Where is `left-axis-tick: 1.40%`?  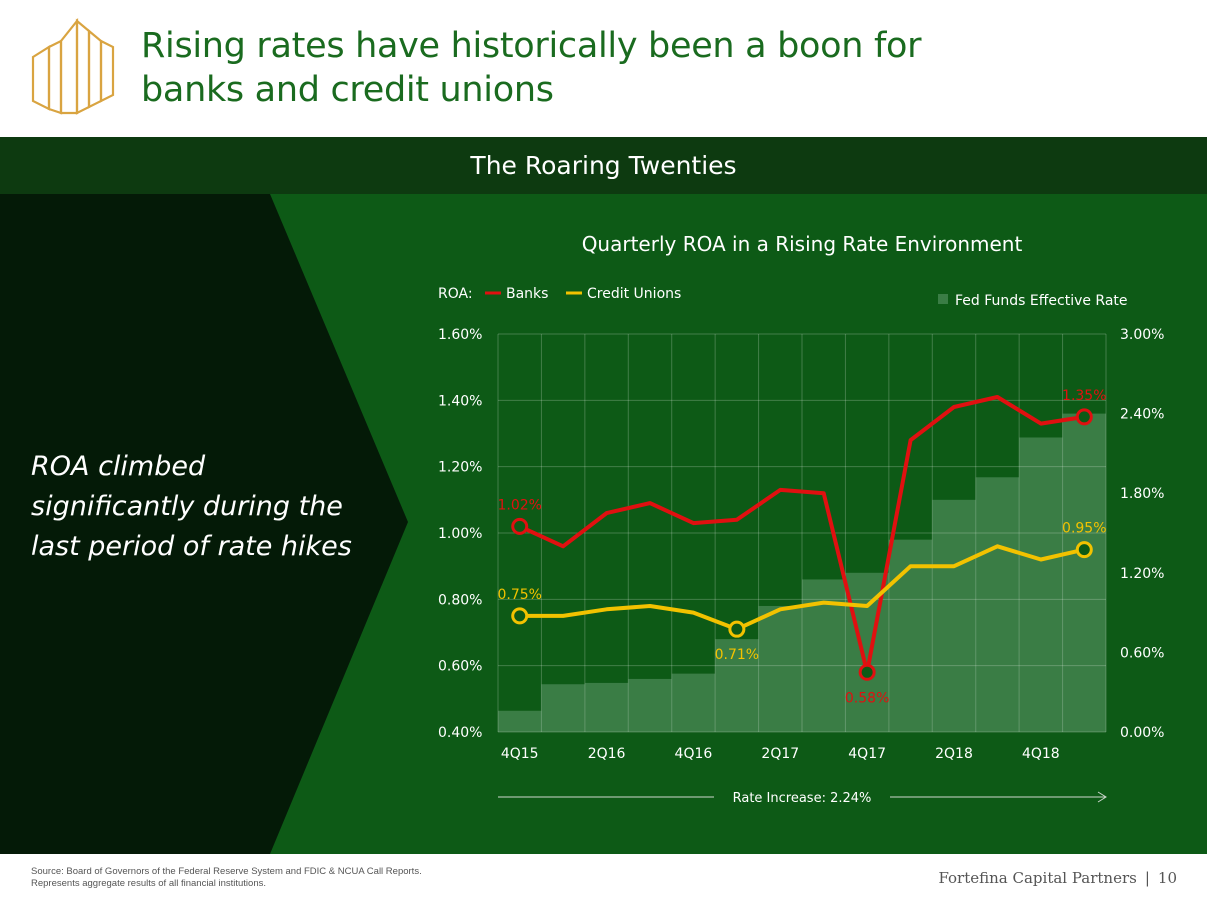
left-axis-tick: 1.40% is located at coordinates (460, 401).